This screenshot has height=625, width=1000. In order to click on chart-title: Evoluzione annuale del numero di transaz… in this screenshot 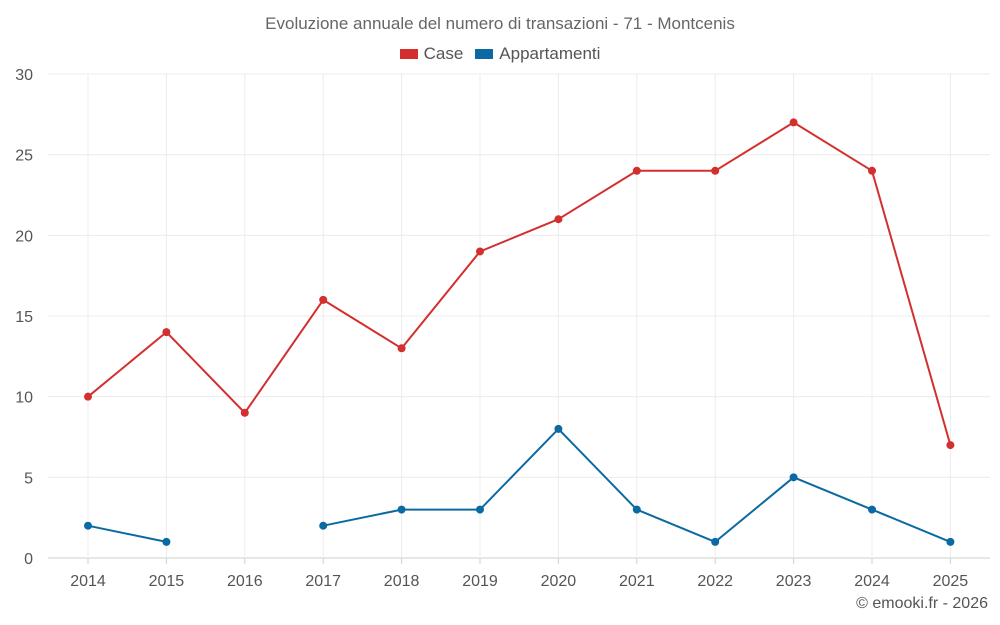, I will do `click(500, 23)`.